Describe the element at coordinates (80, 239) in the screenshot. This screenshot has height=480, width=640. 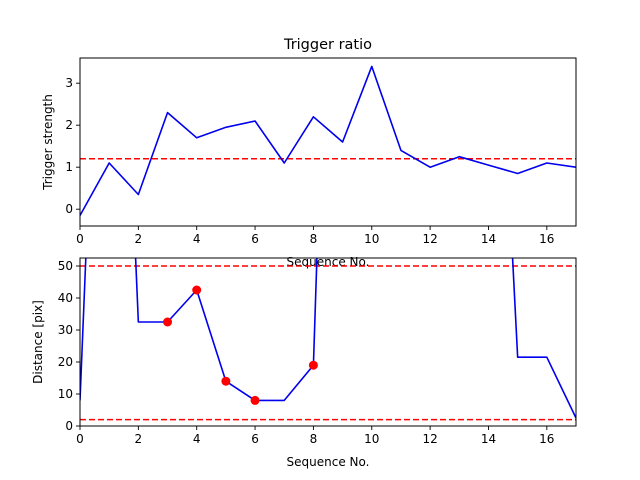
I see `trigger-ratio-x-tick-label: 0` at that location.